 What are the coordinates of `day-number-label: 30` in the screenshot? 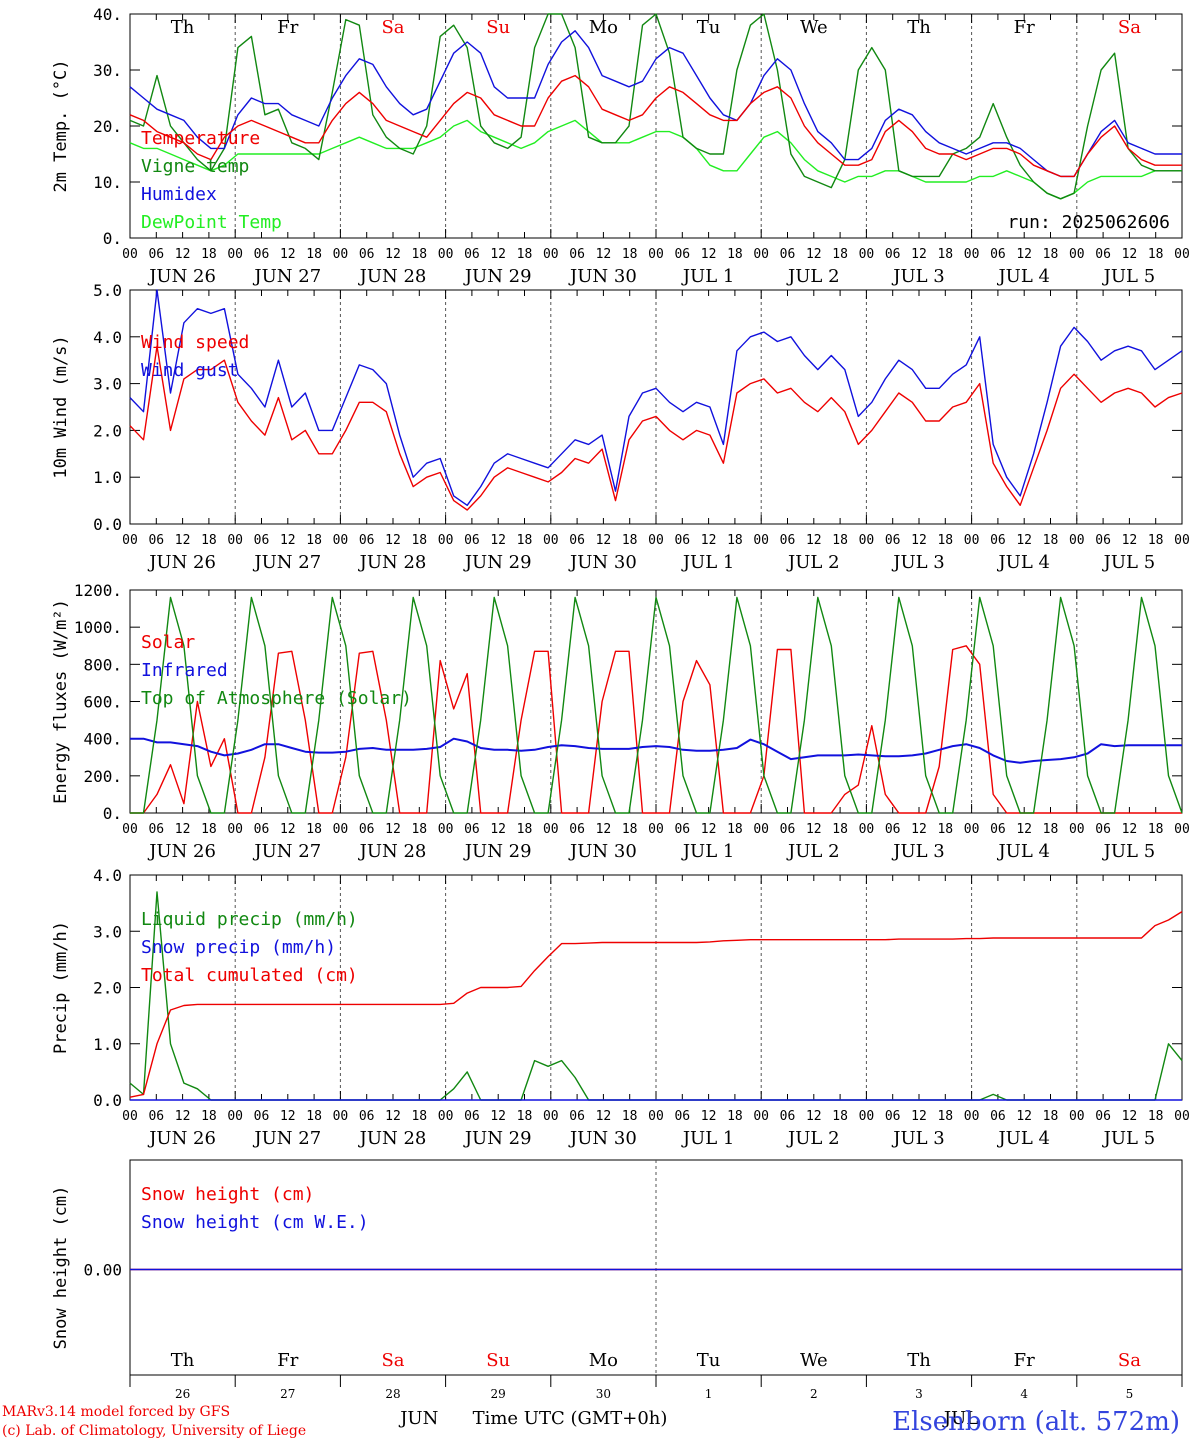 It's located at (603, 1394).